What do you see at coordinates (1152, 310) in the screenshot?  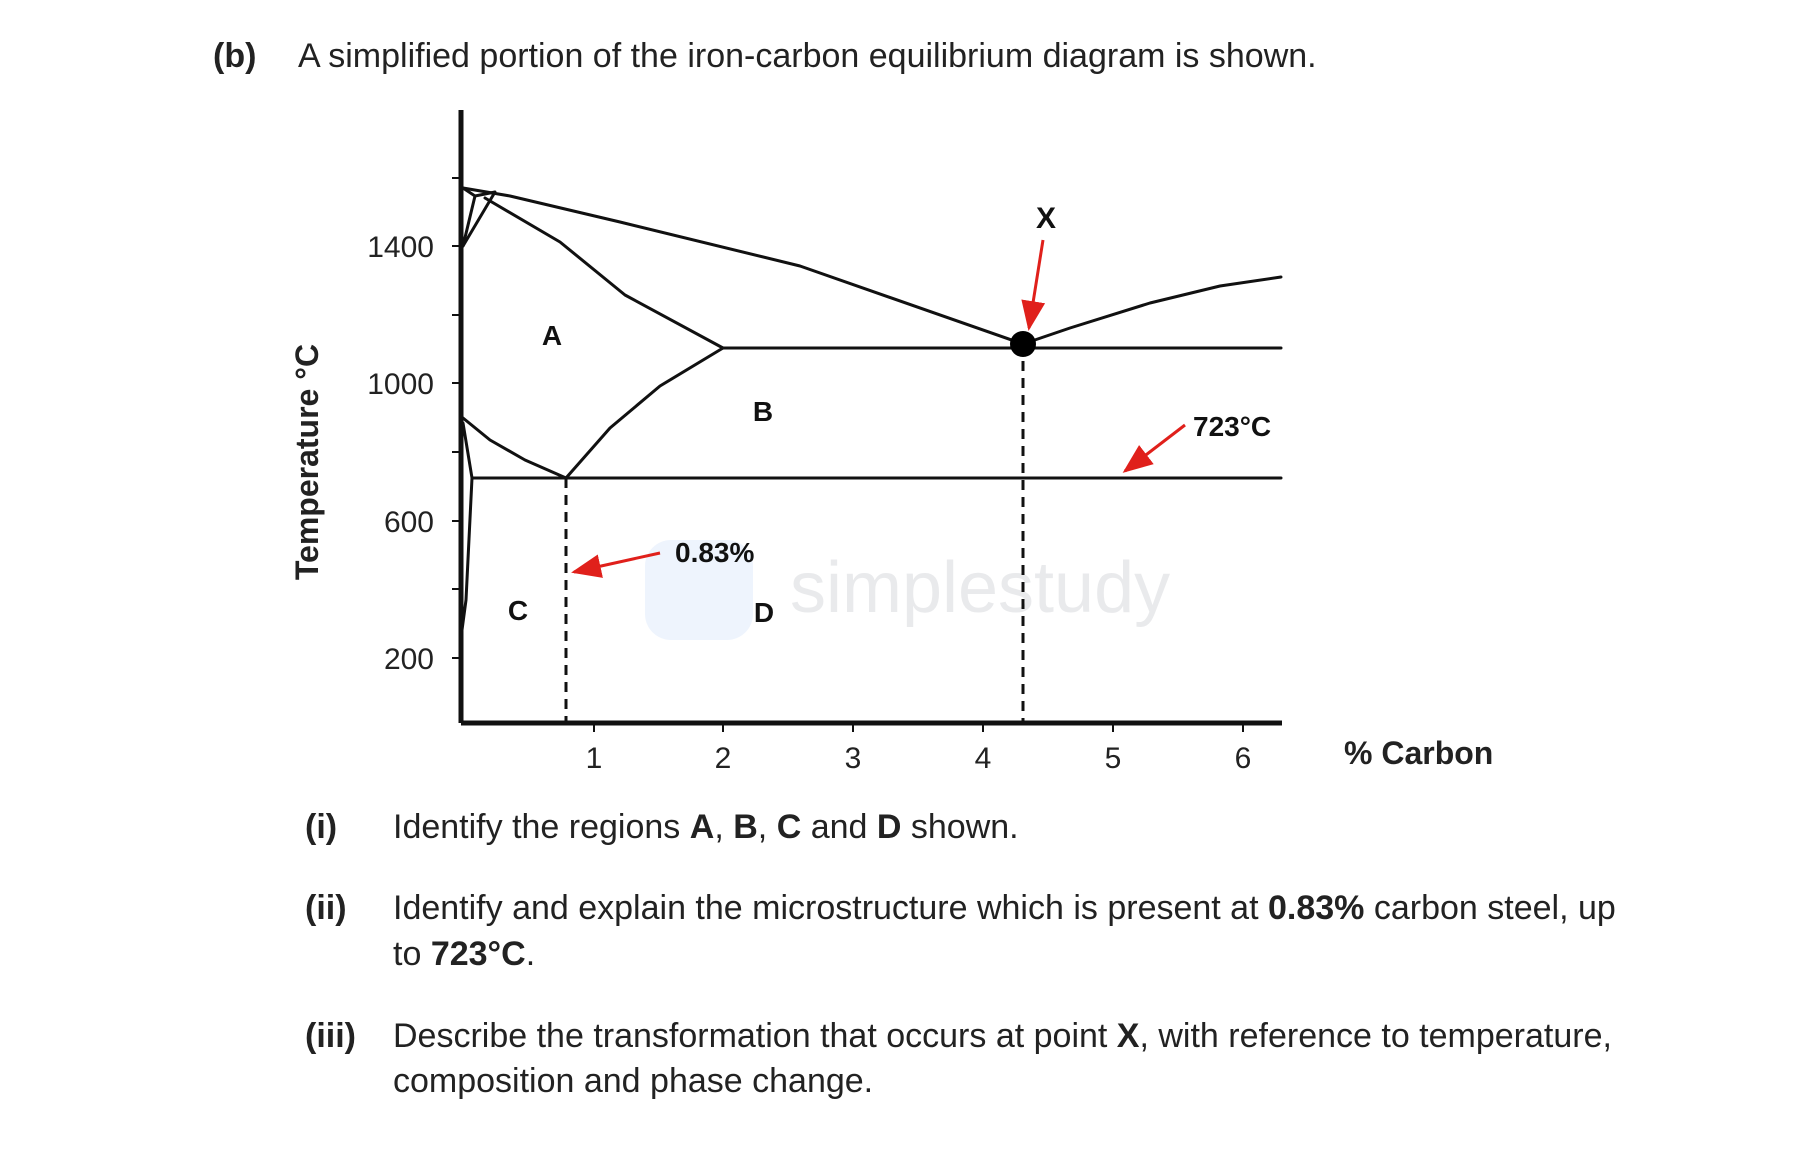 I see `liquidus-right` at bounding box center [1152, 310].